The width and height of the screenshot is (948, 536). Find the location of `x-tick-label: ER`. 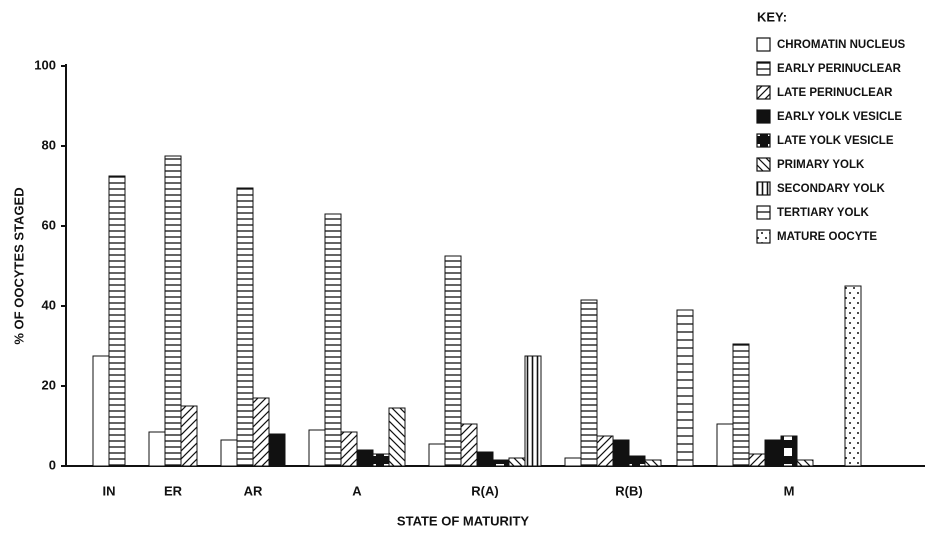

x-tick-label: ER is located at coordinates (173, 490).